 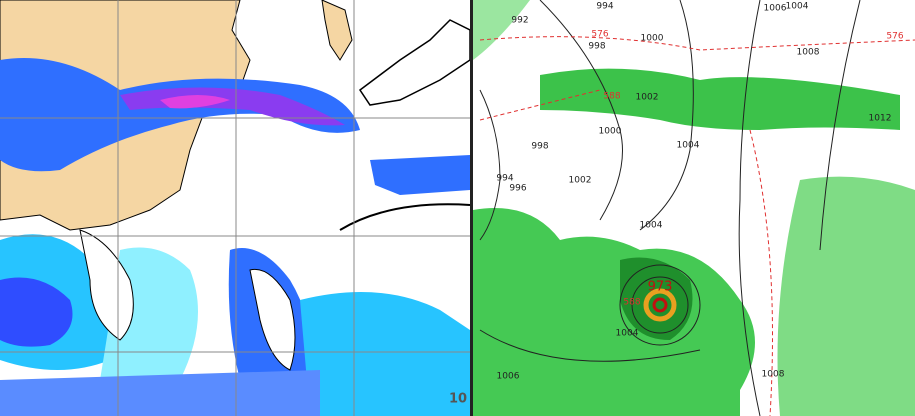 What do you see at coordinates (880, 119) in the screenshot?
I see `map-label: 1012` at bounding box center [880, 119].